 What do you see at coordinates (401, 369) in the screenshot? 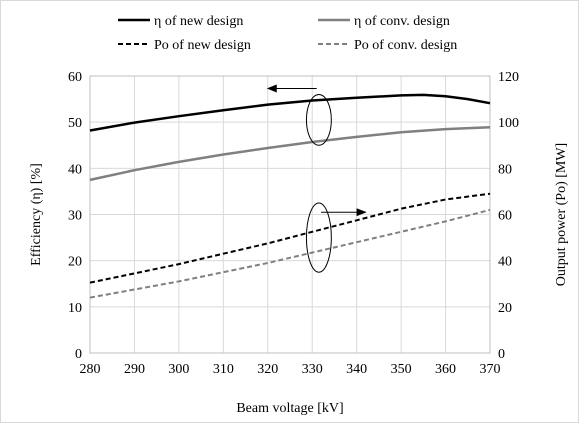
I see `x-tick-label: 350` at bounding box center [401, 369].